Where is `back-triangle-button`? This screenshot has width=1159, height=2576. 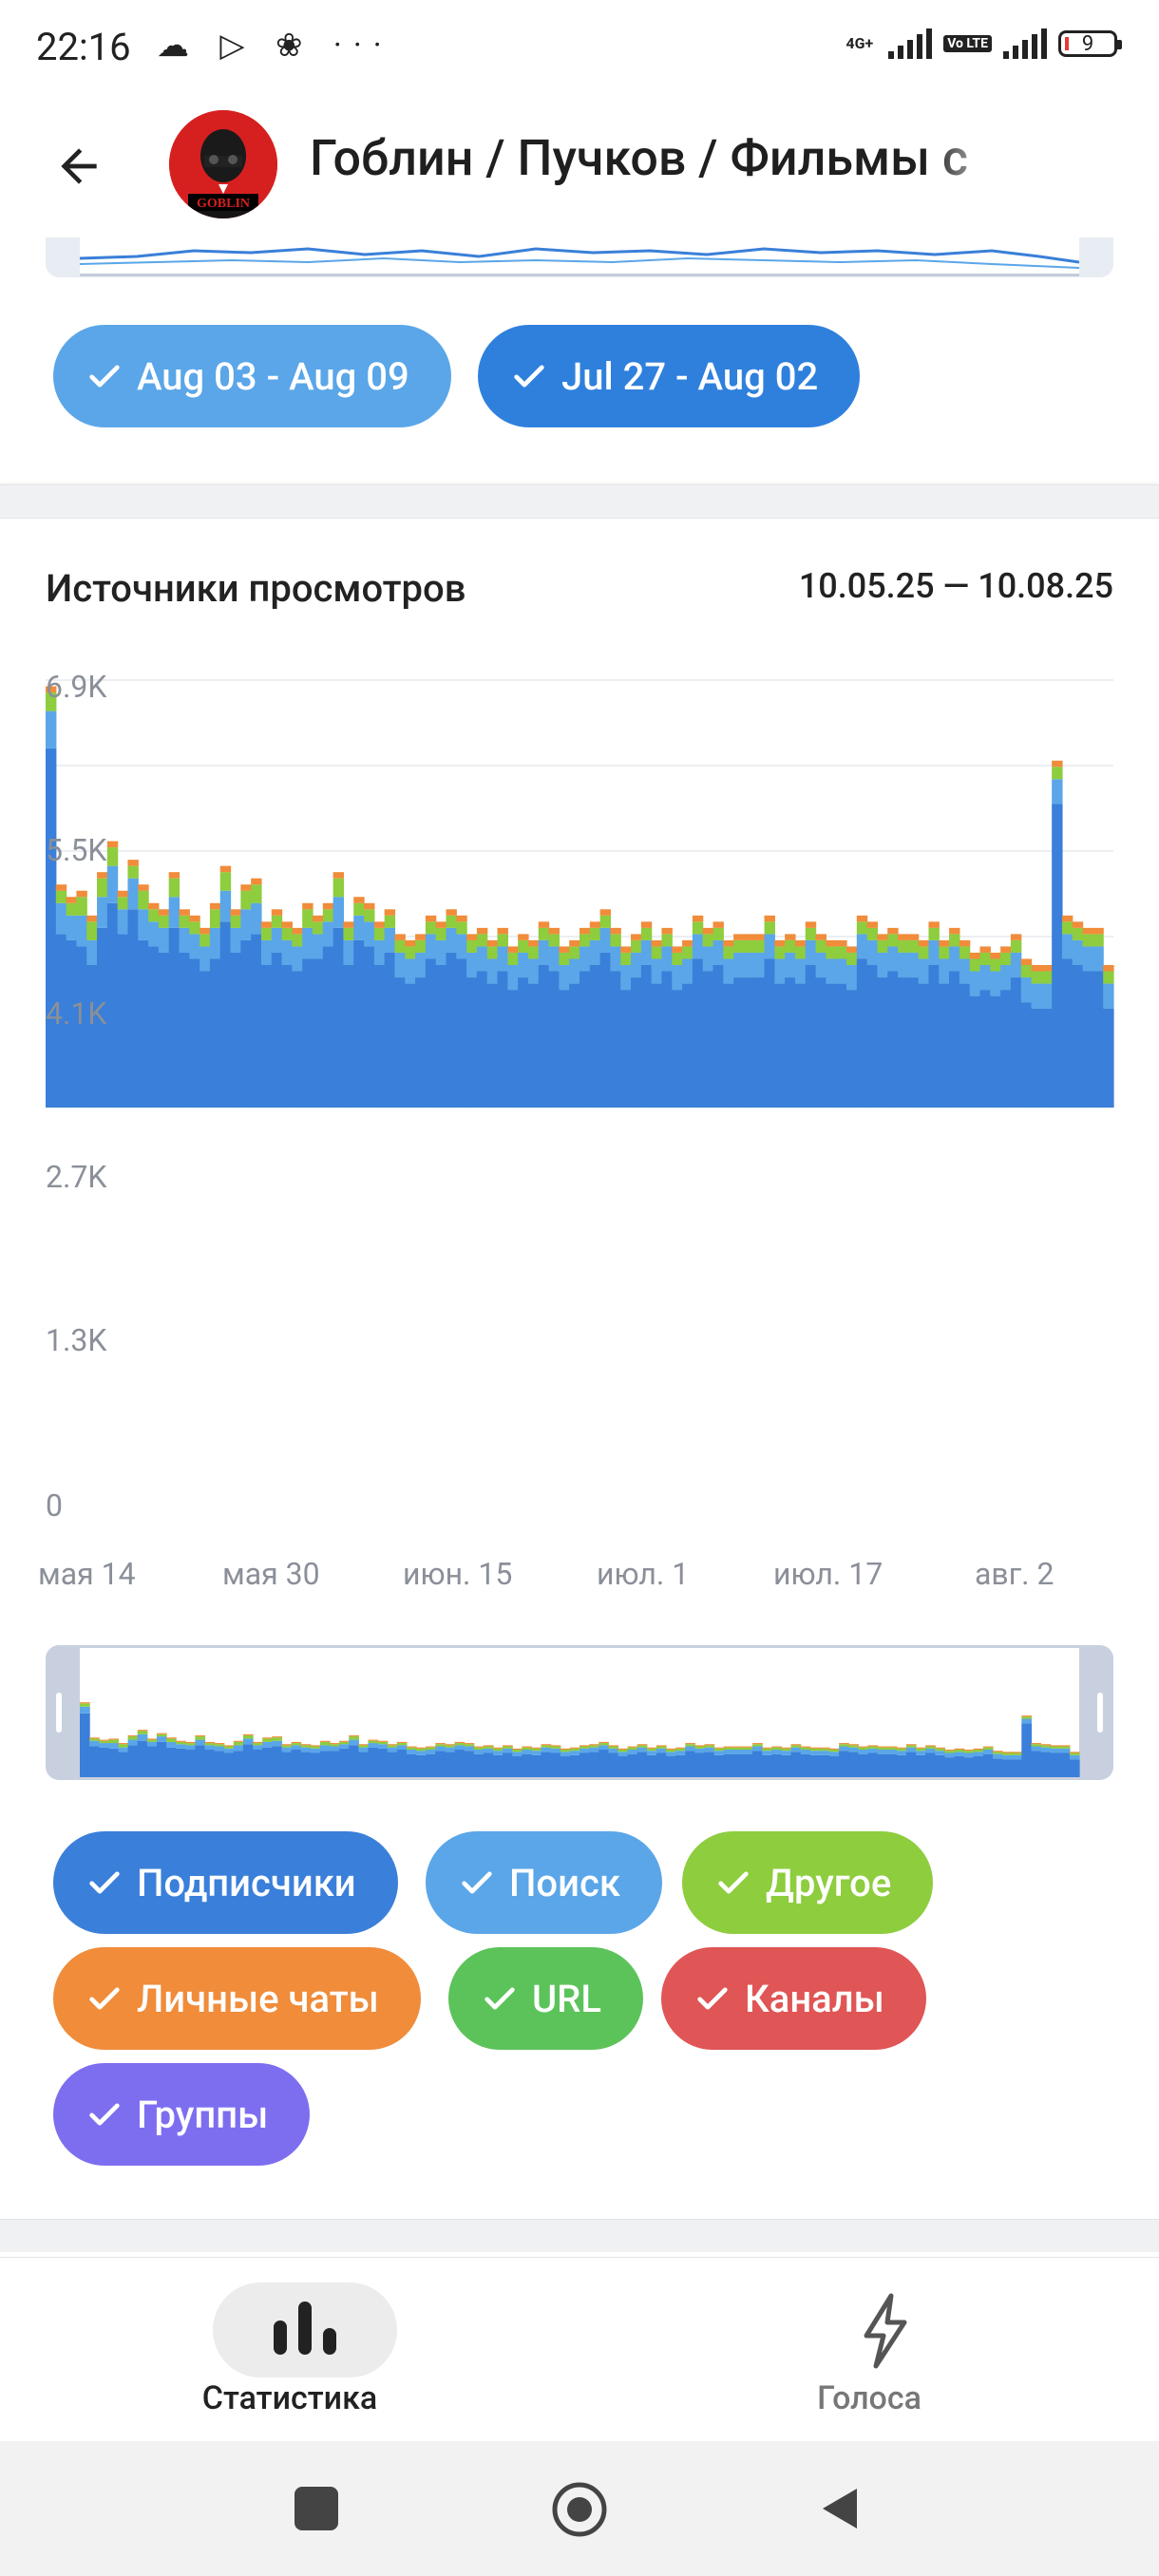 back-triangle-button is located at coordinates (840, 2508).